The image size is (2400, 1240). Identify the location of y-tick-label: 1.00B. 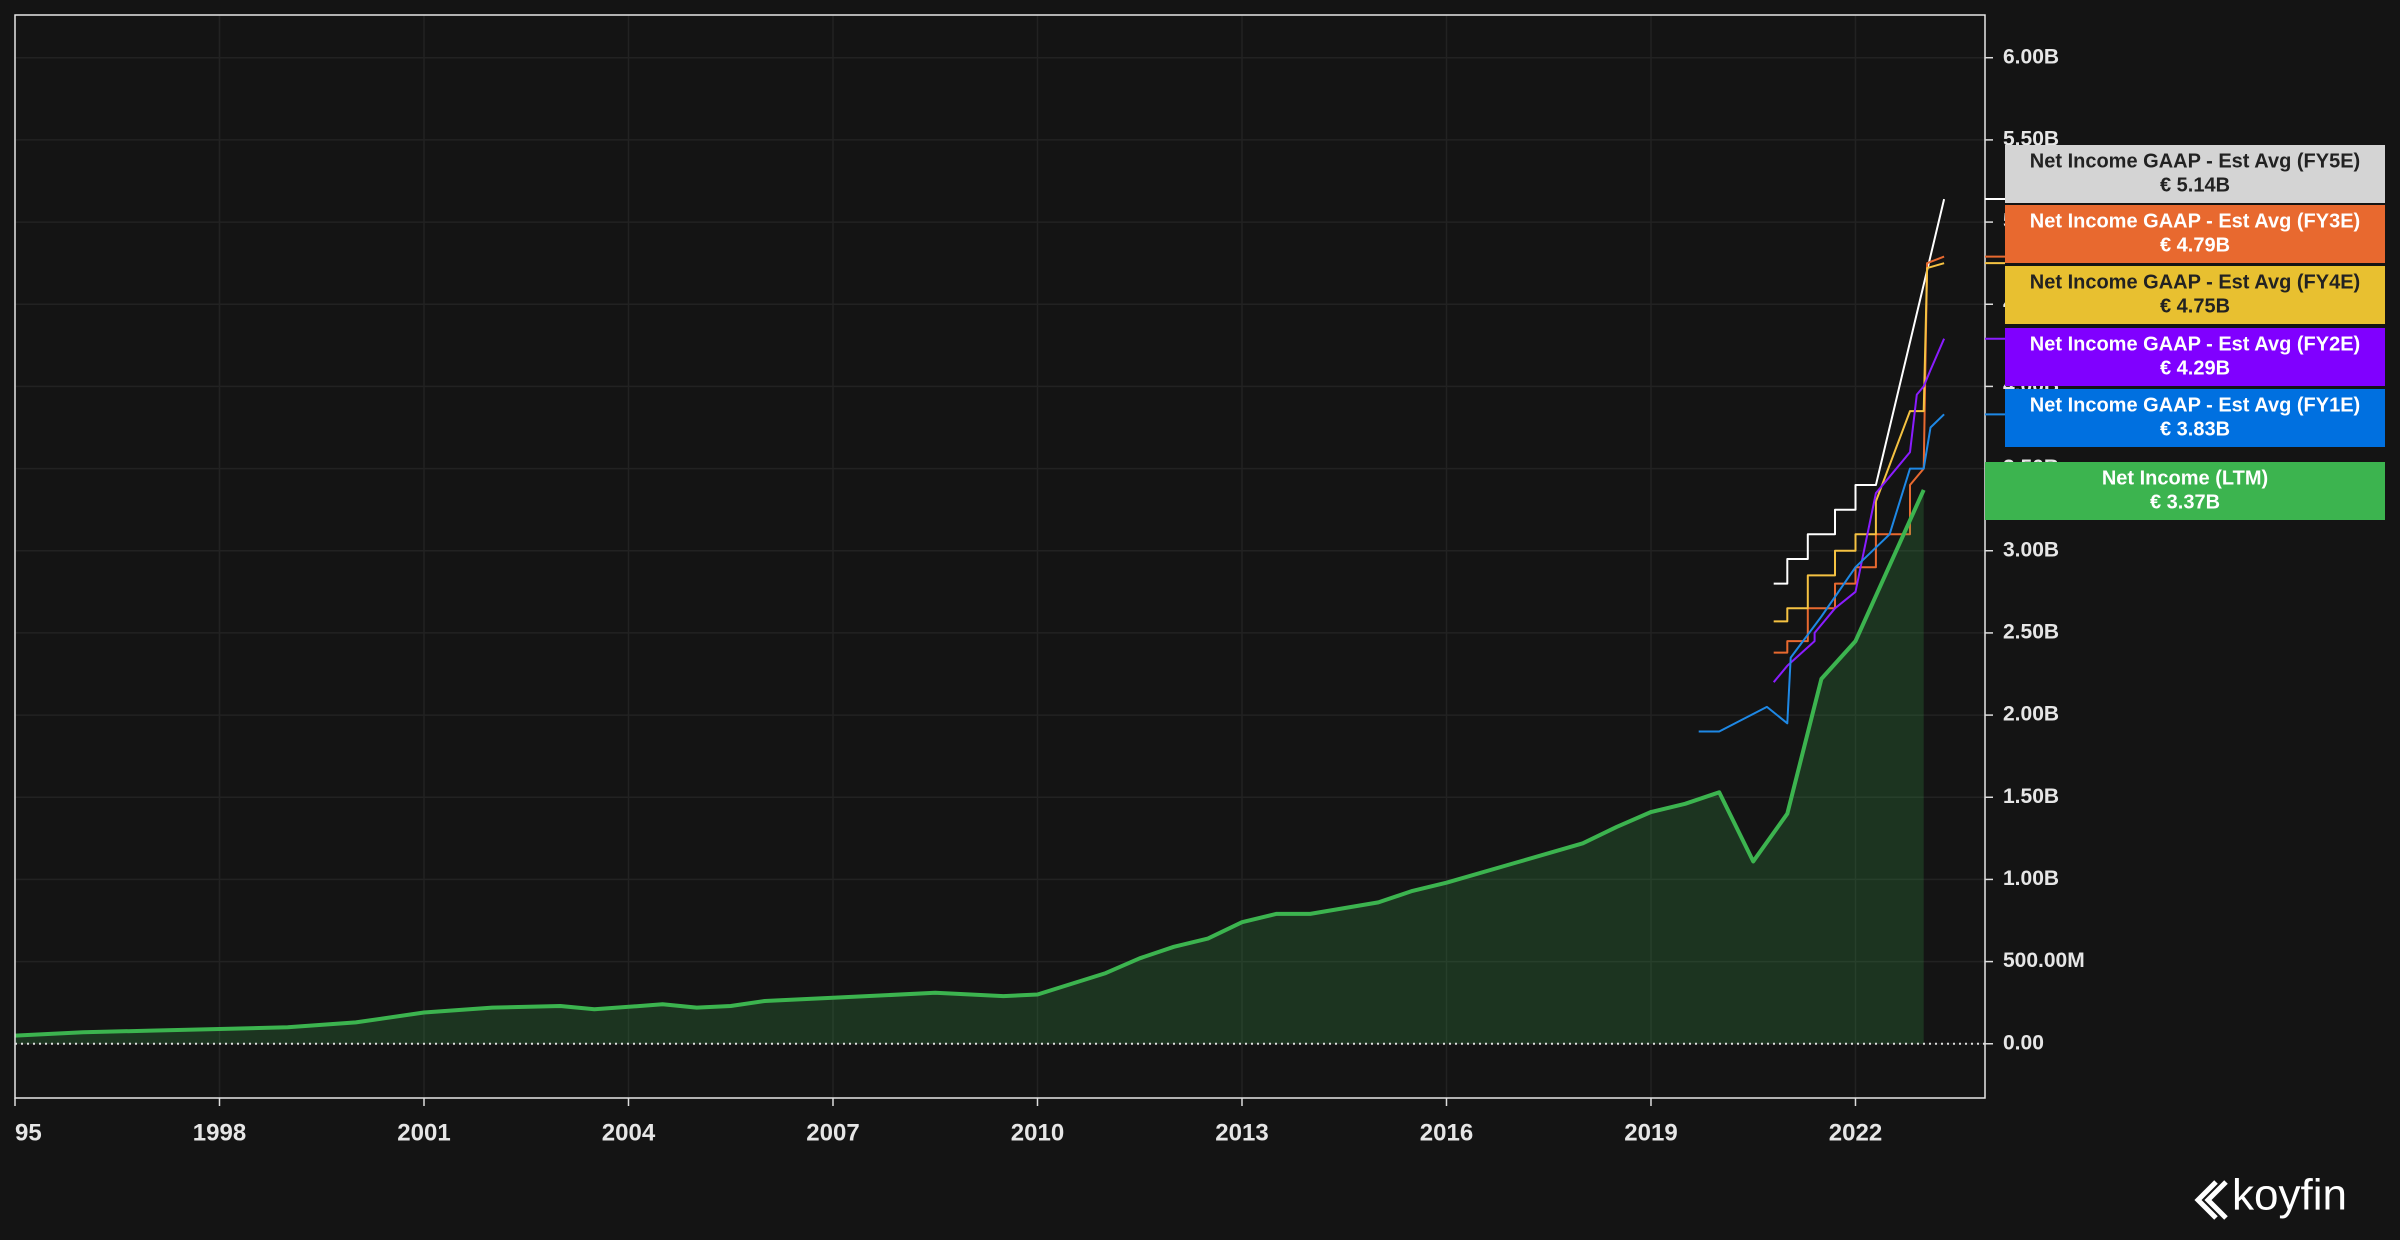
(2031, 878).